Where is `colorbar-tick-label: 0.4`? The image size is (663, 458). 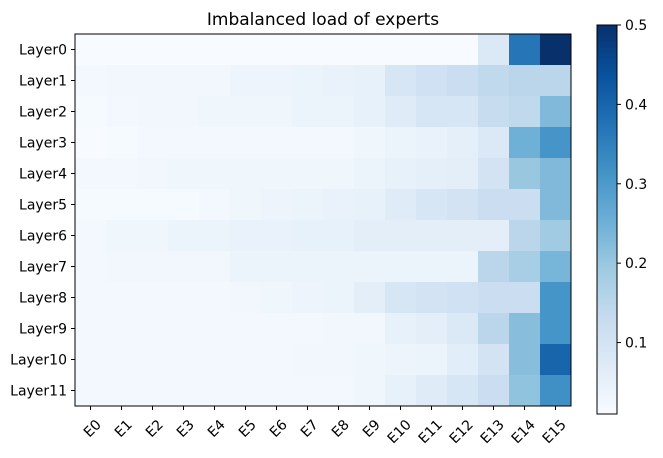 colorbar-tick-label: 0.4 is located at coordinates (636, 105).